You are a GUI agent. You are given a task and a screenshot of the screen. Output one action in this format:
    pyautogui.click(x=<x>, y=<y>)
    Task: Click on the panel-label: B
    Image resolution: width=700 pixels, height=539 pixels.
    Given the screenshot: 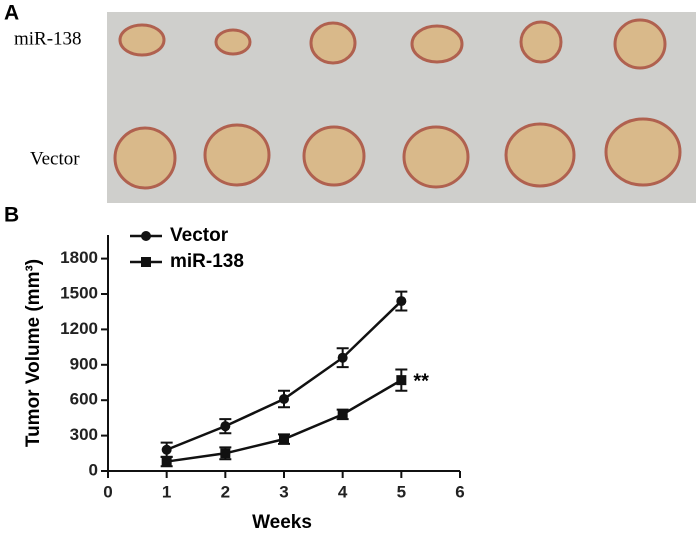 What is the action you would take?
    pyautogui.click(x=11, y=215)
    